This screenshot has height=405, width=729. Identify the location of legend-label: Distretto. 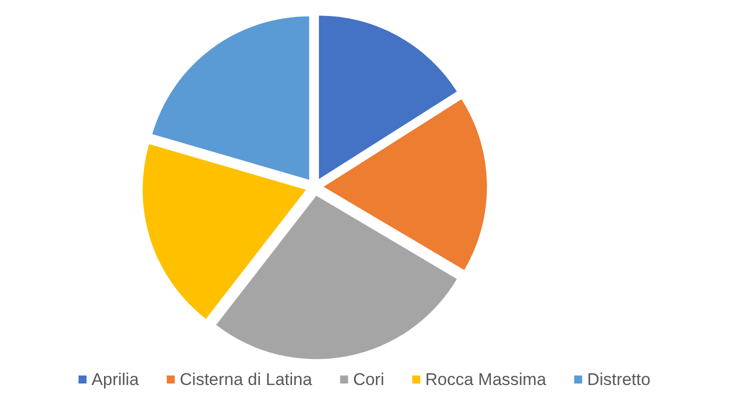
(618, 379).